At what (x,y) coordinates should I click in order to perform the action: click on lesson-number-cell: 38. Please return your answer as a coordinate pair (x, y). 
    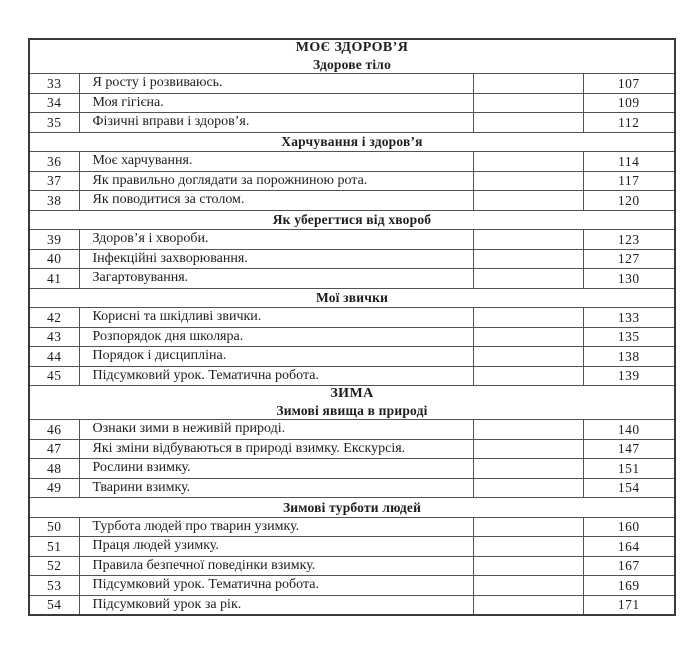
    Looking at the image, I should click on (54, 200).